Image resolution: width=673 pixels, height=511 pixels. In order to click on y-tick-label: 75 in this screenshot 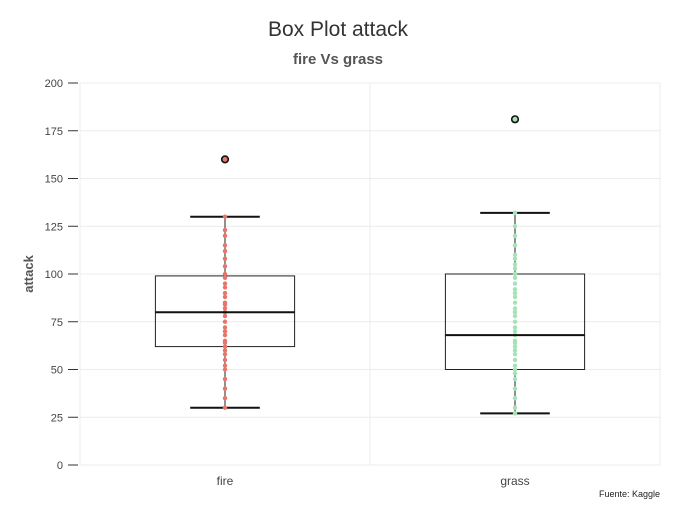, I will do `click(57, 323)`.